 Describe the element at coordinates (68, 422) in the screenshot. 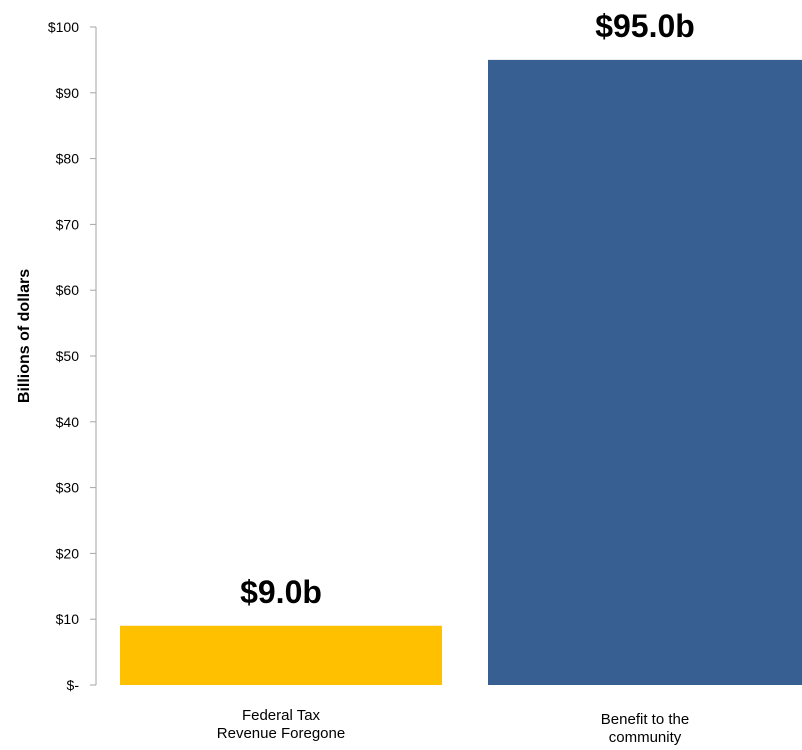

I see `y-tick-label: $40` at that location.